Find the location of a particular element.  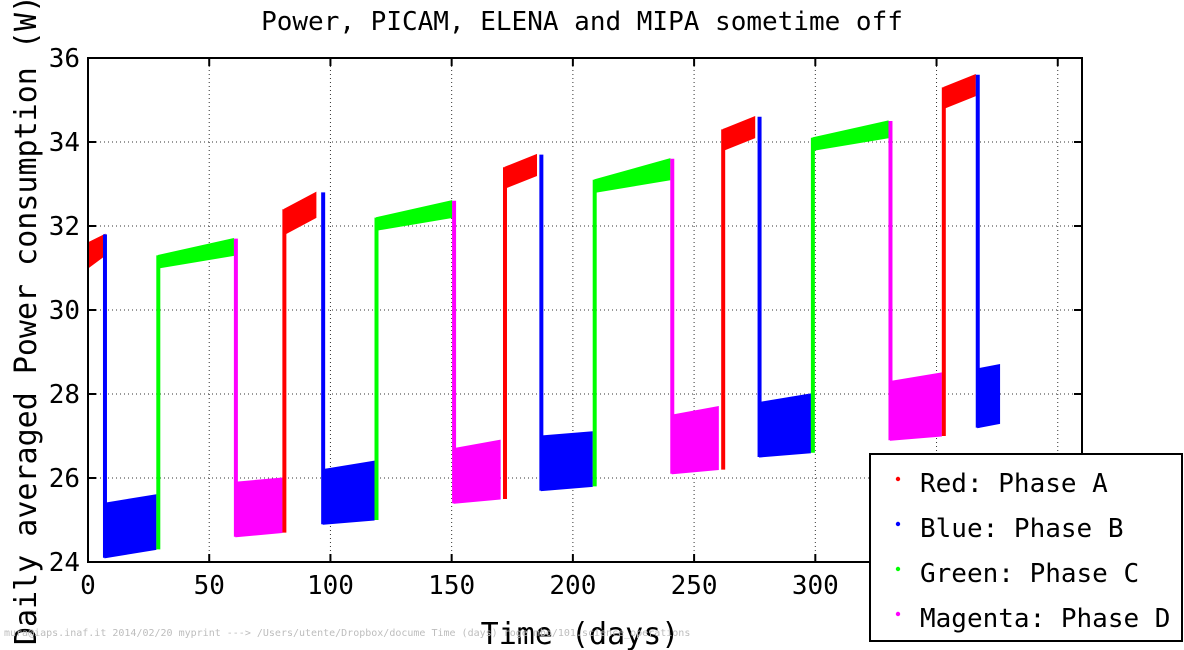

legend-box is located at coordinates (1026, 547).